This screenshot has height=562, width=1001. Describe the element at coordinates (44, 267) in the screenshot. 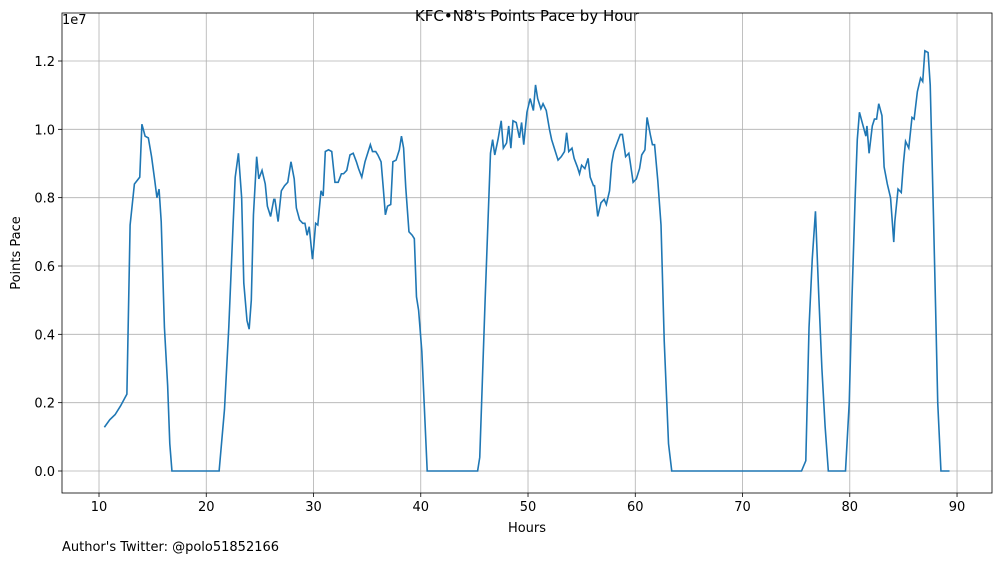

I see `y-tick-label: 0.6` at that location.